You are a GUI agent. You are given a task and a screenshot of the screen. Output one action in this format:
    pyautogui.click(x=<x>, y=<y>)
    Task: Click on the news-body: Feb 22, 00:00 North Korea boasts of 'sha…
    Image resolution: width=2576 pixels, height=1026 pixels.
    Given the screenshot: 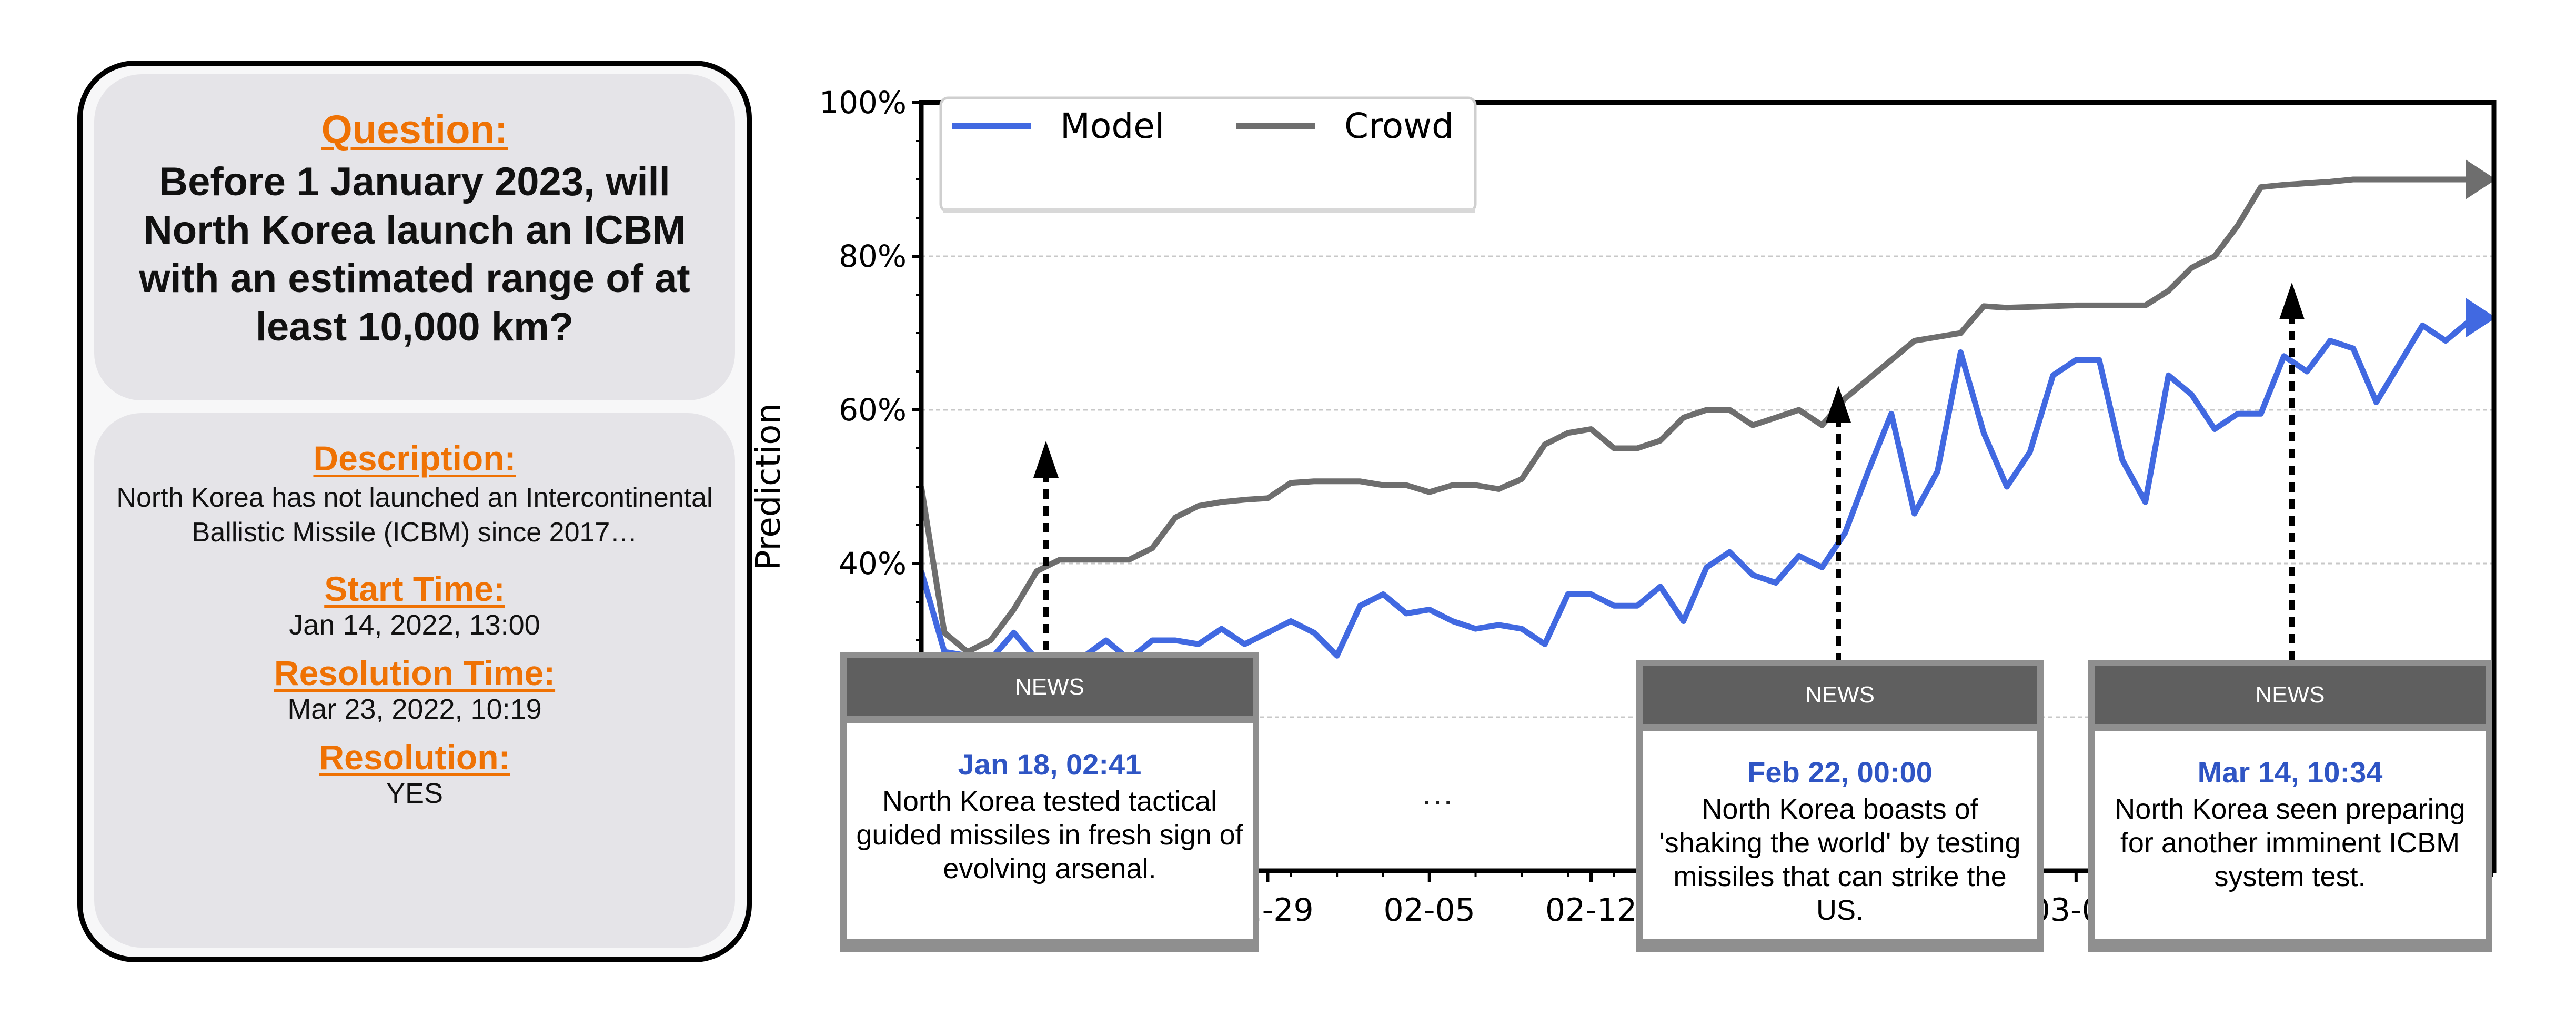 What is the action you would take?
    pyautogui.click(x=1840, y=835)
    